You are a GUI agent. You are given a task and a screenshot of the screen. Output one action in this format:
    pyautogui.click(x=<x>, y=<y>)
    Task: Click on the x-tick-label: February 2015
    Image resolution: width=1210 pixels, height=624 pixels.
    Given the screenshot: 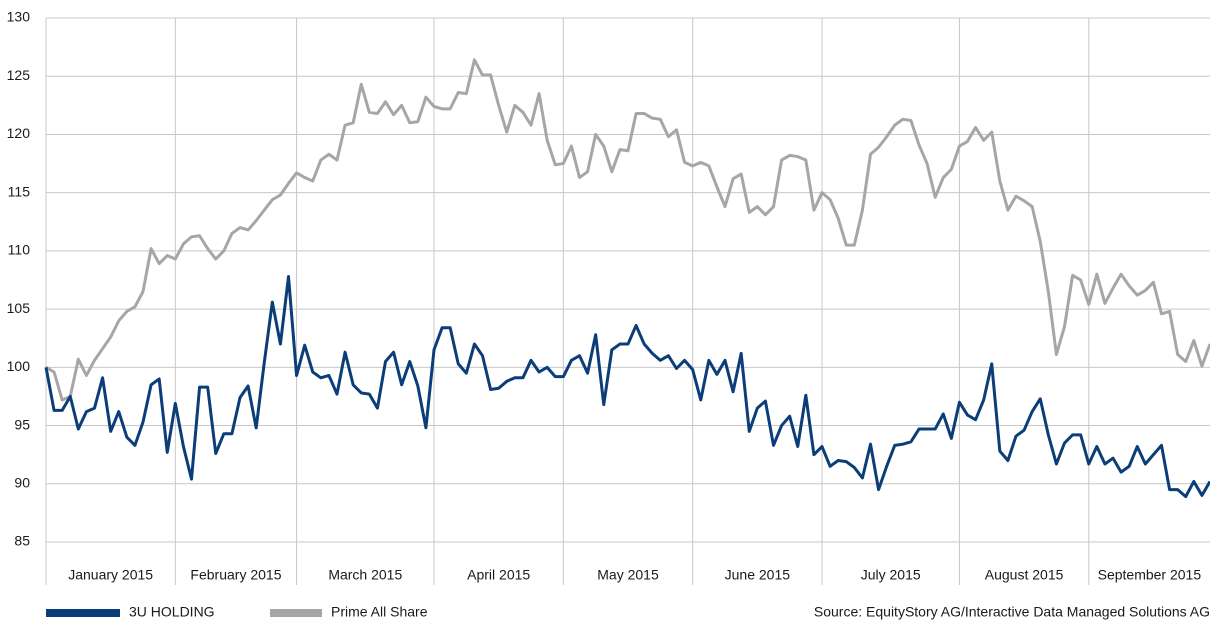 What is the action you would take?
    pyautogui.click(x=235, y=575)
    